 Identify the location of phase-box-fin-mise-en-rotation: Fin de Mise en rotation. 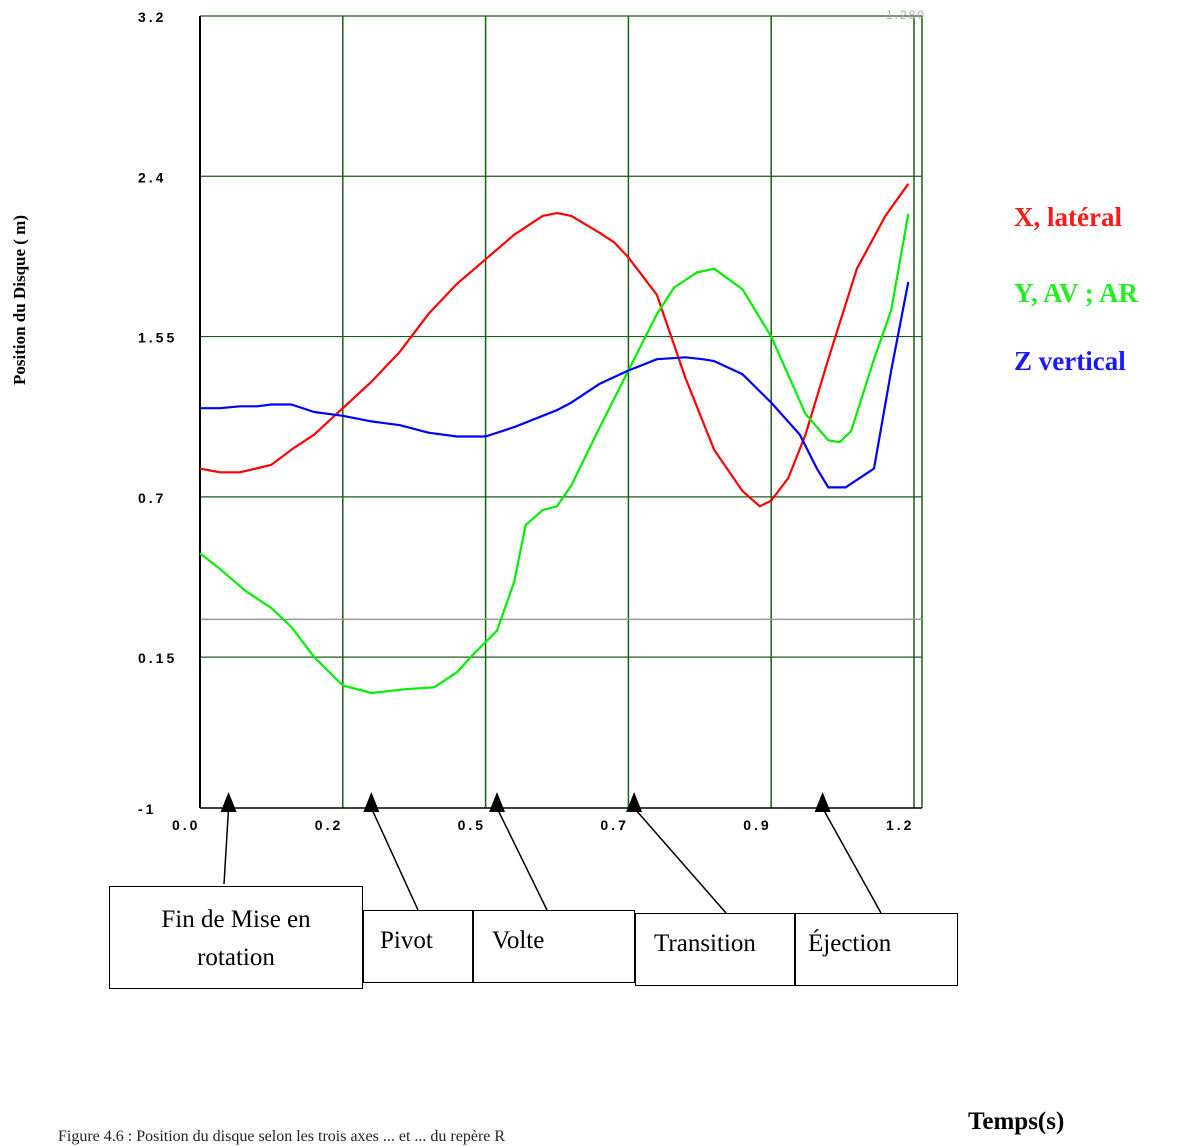
(236, 937).